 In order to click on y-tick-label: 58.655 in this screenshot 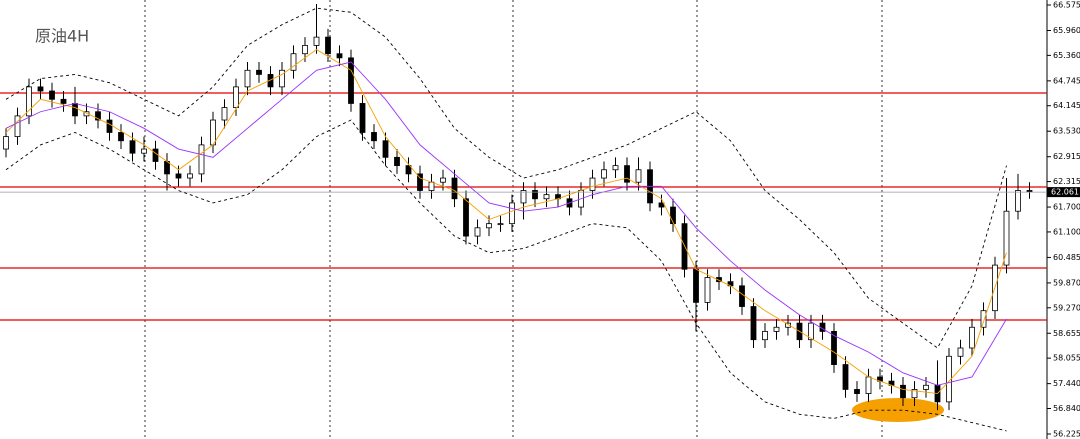, I will do `click(1066, 333)`.